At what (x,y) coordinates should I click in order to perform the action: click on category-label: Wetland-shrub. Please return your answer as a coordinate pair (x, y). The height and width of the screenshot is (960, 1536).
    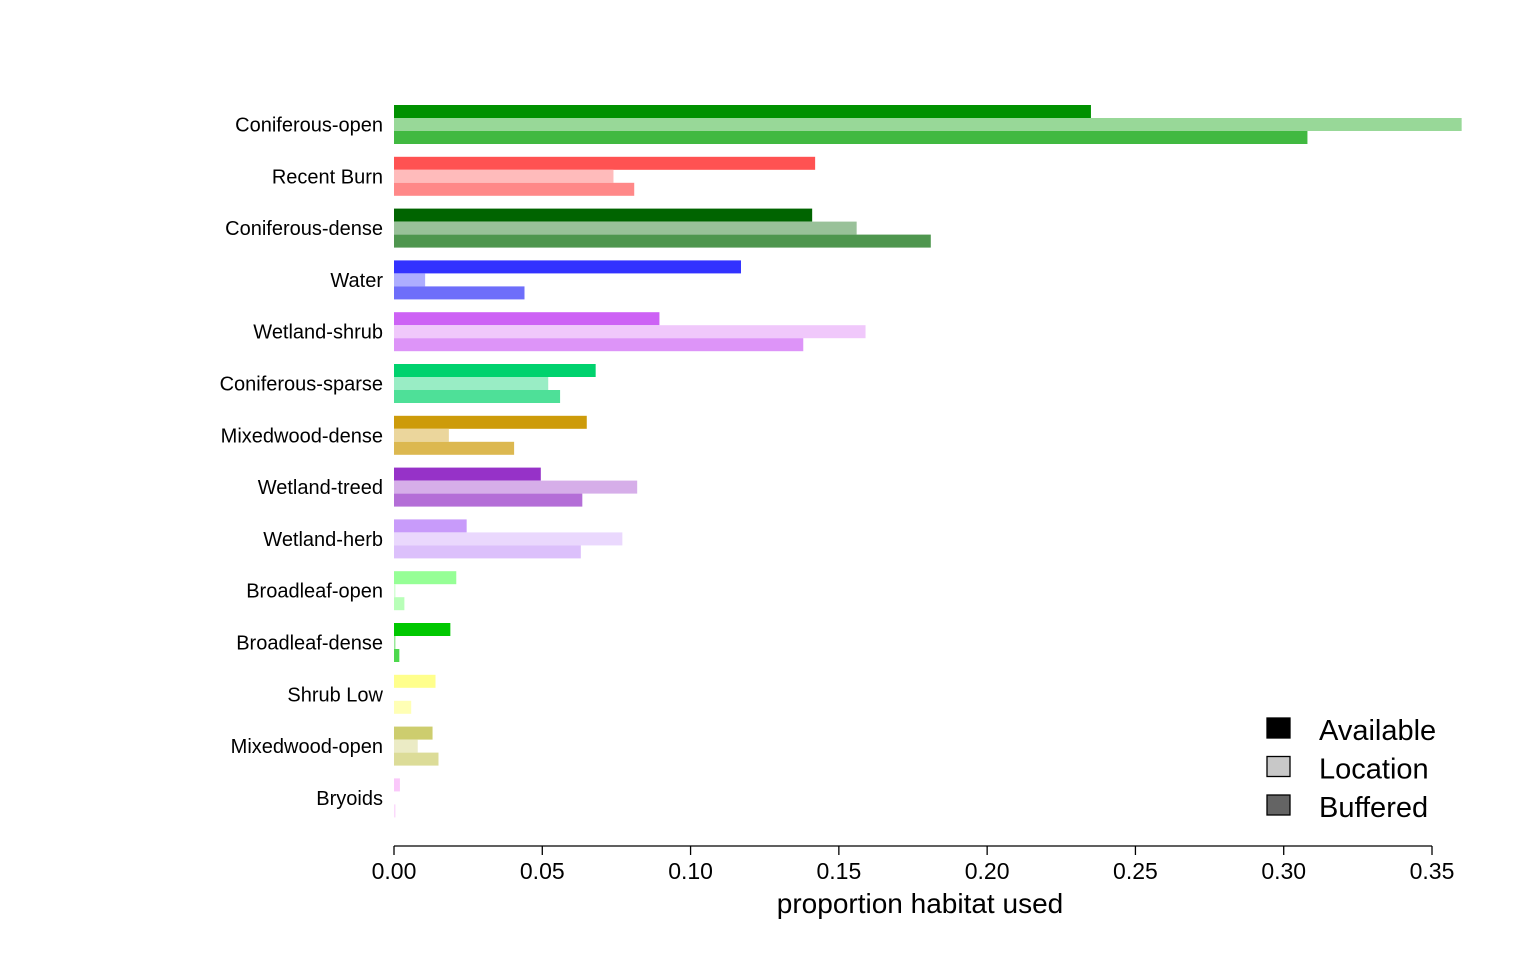
    Looking at the image, I should click on (318, 333).